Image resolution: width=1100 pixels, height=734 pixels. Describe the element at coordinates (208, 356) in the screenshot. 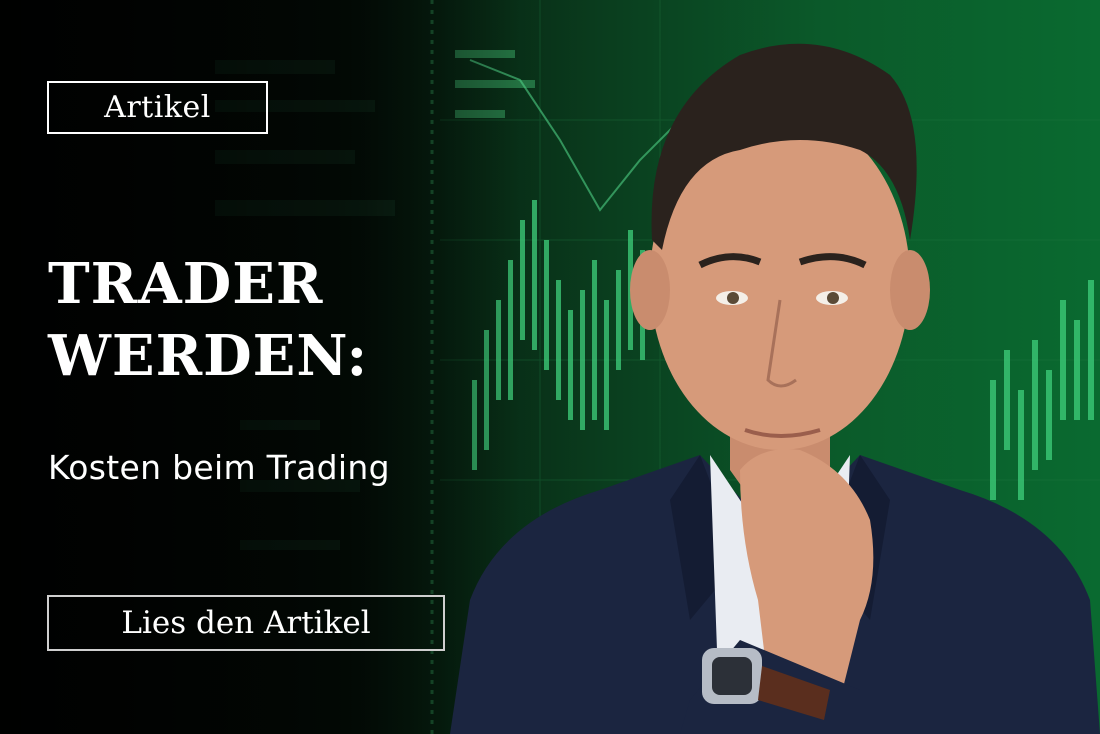

I see `headline-line-2: WERDEN:` at that location.